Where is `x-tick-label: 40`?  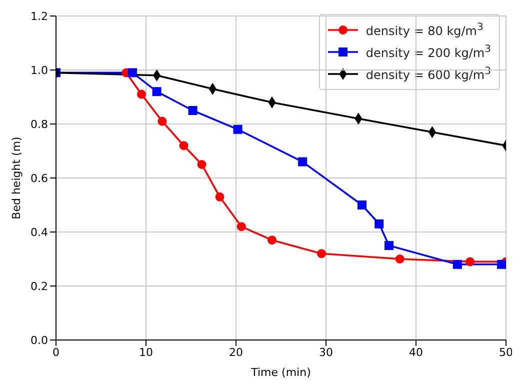 x-tick-label: 40 is located at coordinates (416, 352).